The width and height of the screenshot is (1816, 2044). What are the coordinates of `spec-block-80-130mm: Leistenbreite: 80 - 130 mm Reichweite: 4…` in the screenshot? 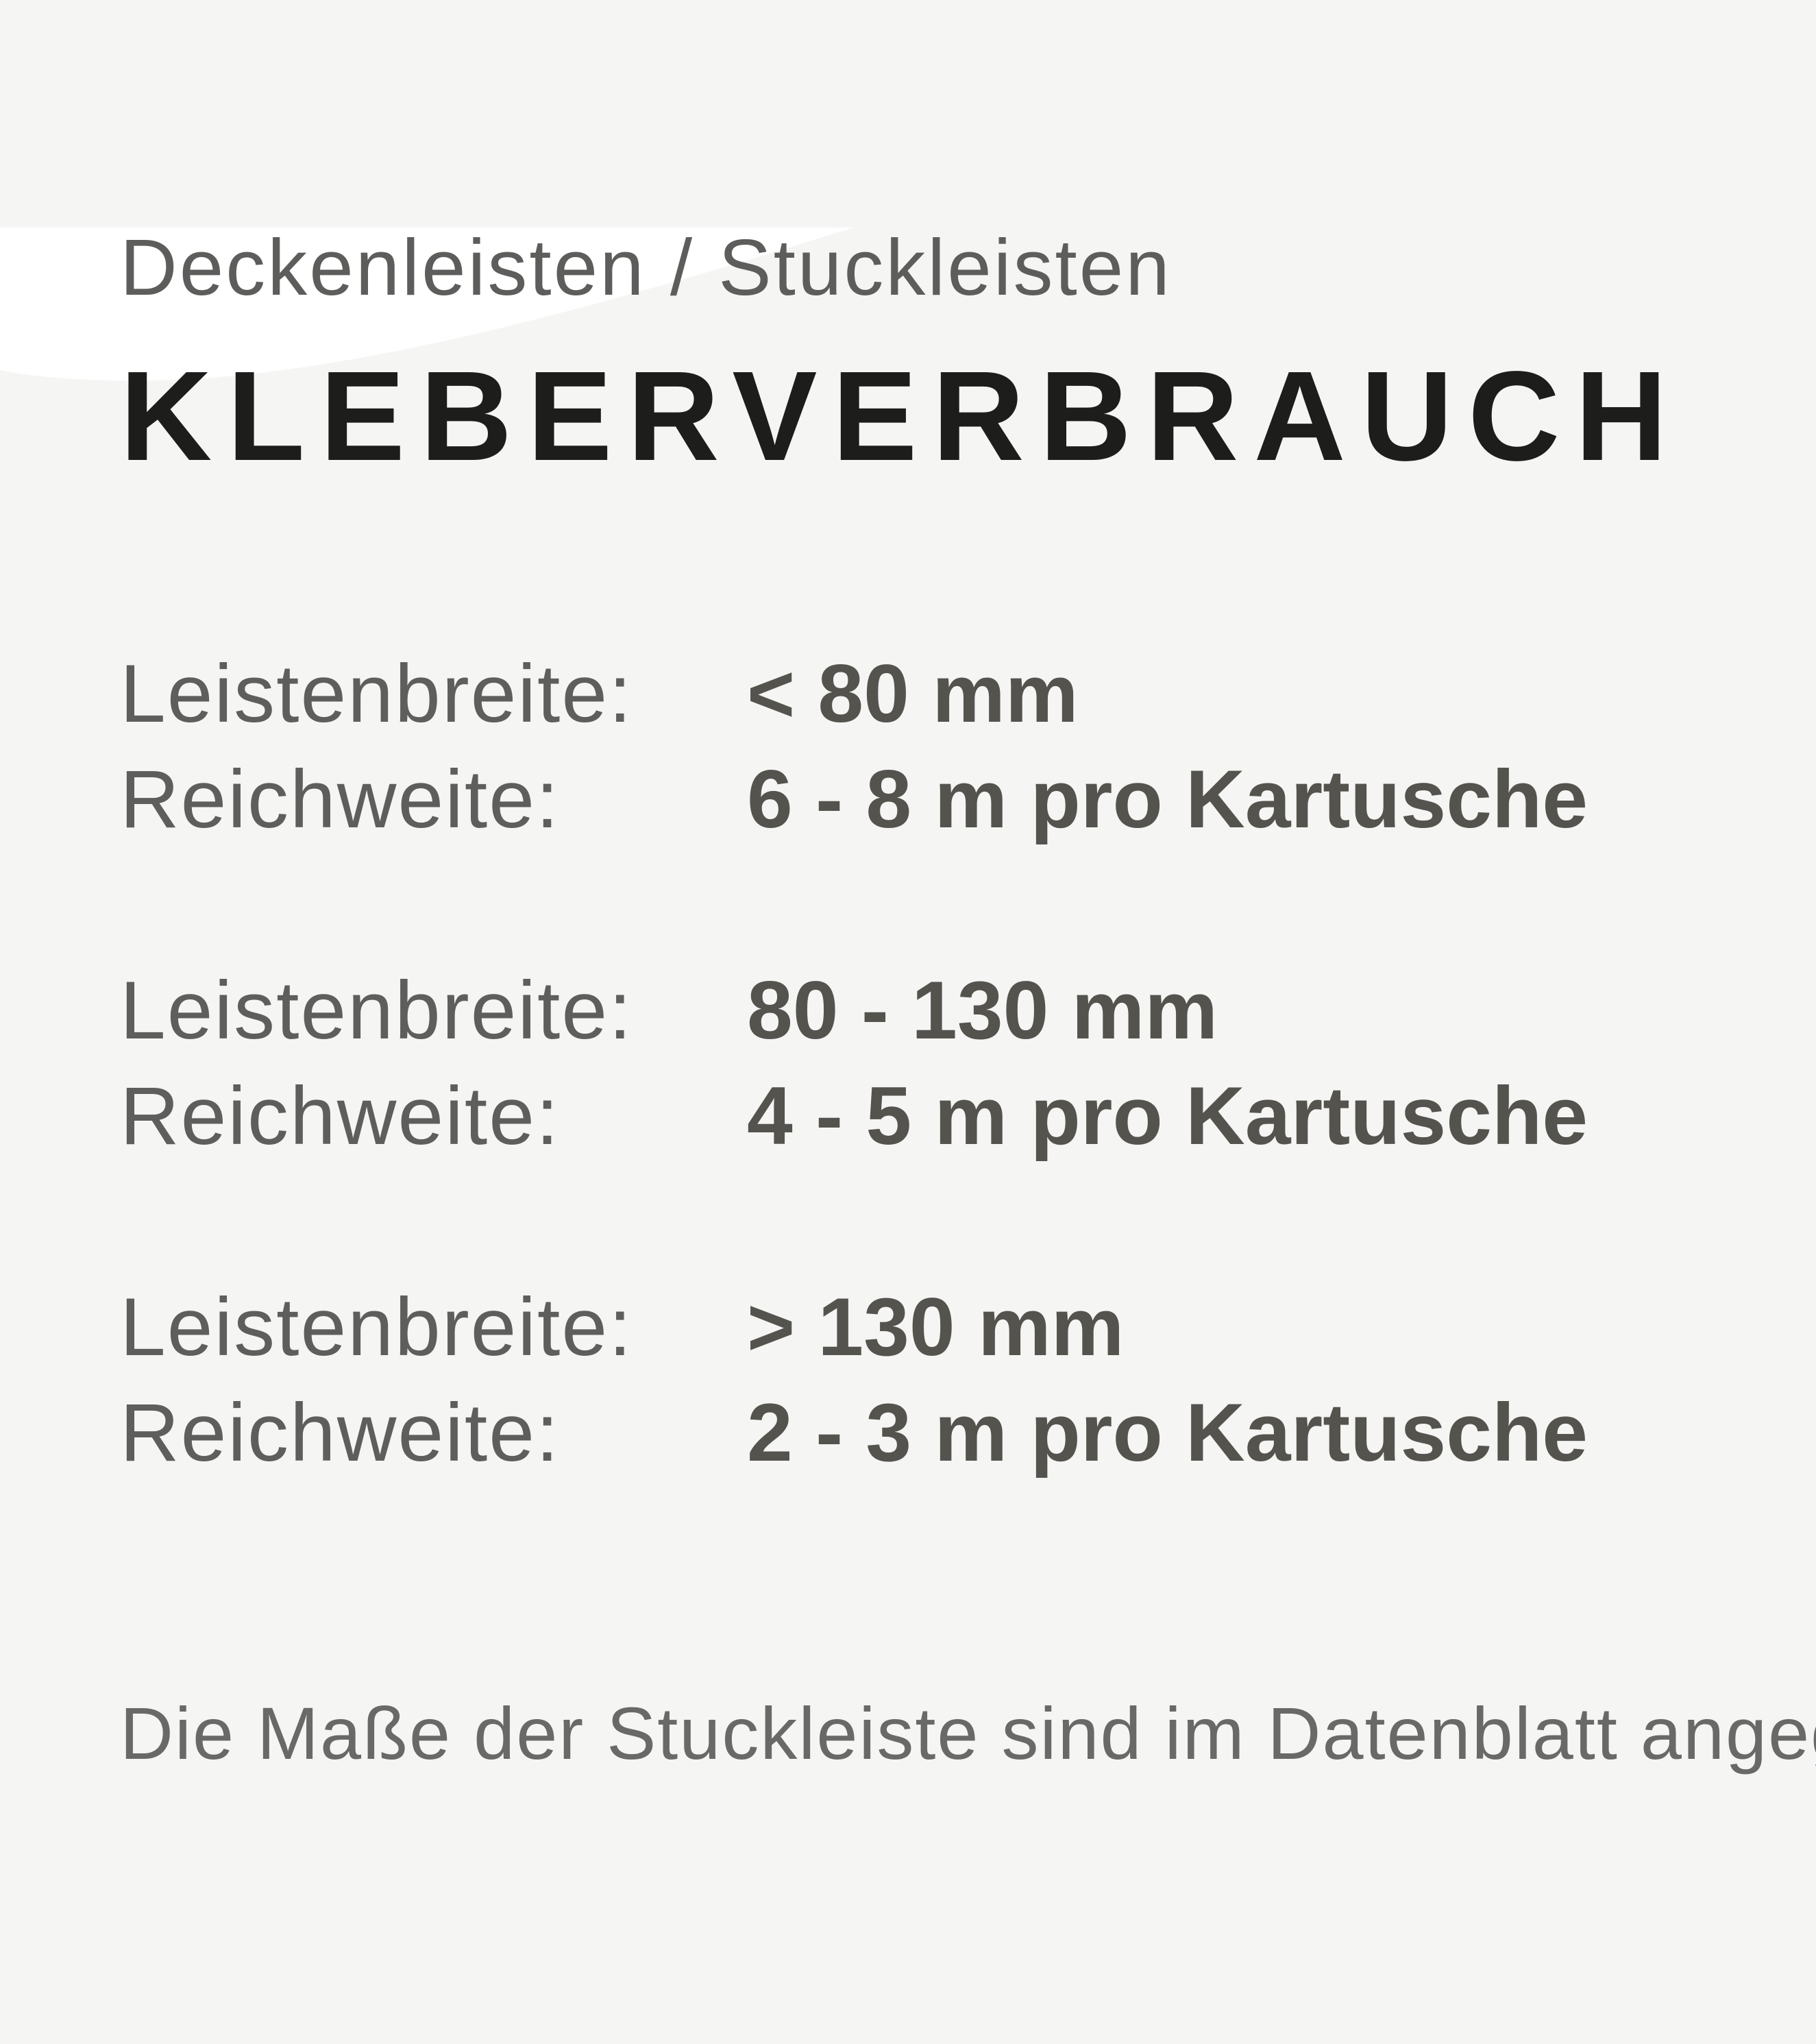 It's located at (916, 1063).